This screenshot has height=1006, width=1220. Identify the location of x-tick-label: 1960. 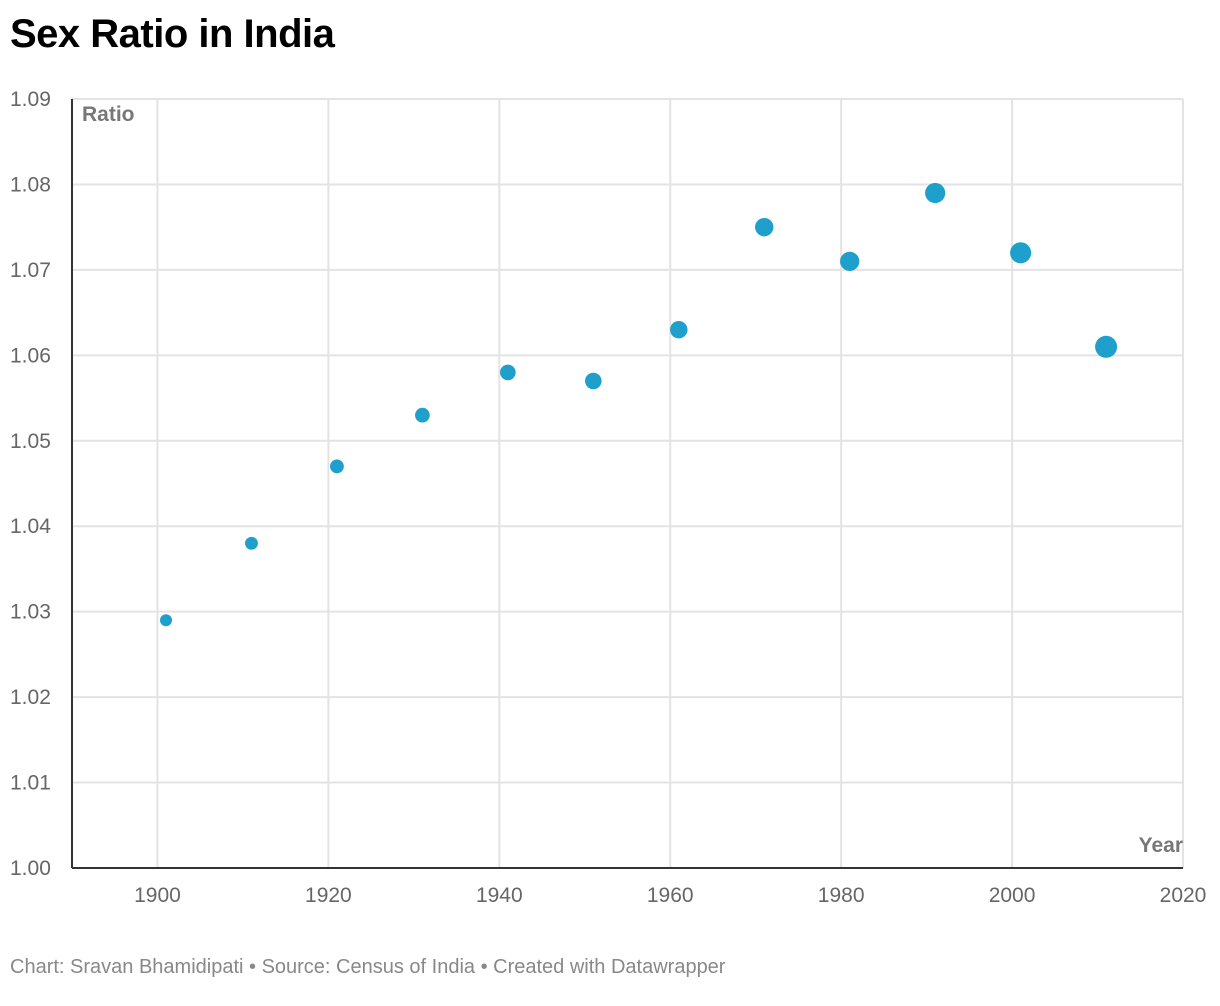
(670, 895).